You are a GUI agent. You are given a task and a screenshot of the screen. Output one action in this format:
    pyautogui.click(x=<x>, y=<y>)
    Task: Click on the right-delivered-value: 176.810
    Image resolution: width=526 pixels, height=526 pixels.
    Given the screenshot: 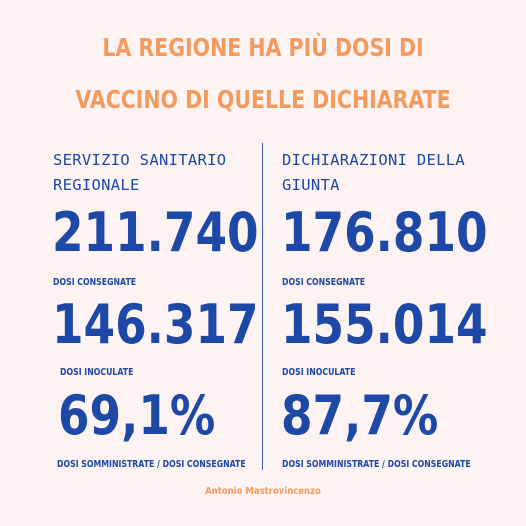 What is the action you would take?
    pyautogui.click(x=384, y=232)
    